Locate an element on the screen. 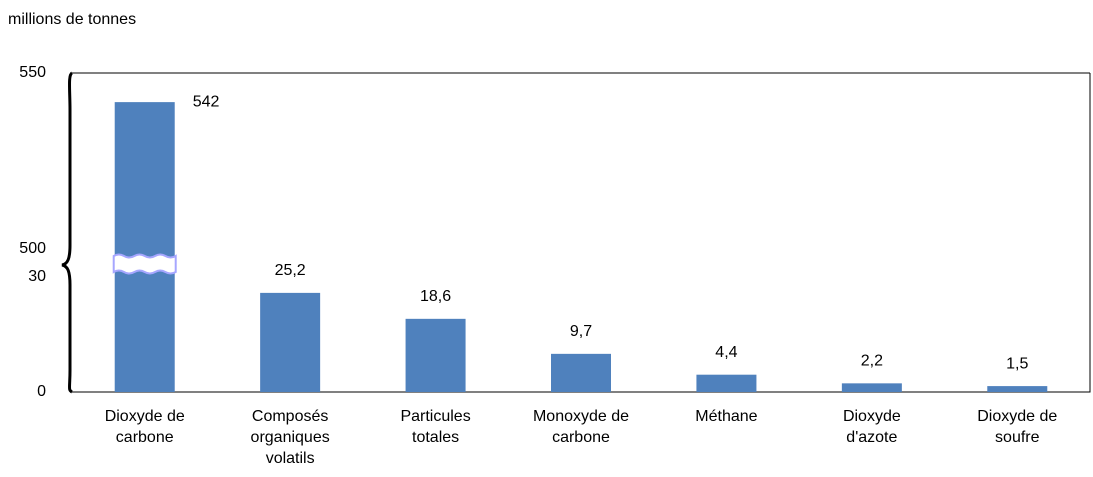  axis-break-gap is located at coordinates (144, 264).